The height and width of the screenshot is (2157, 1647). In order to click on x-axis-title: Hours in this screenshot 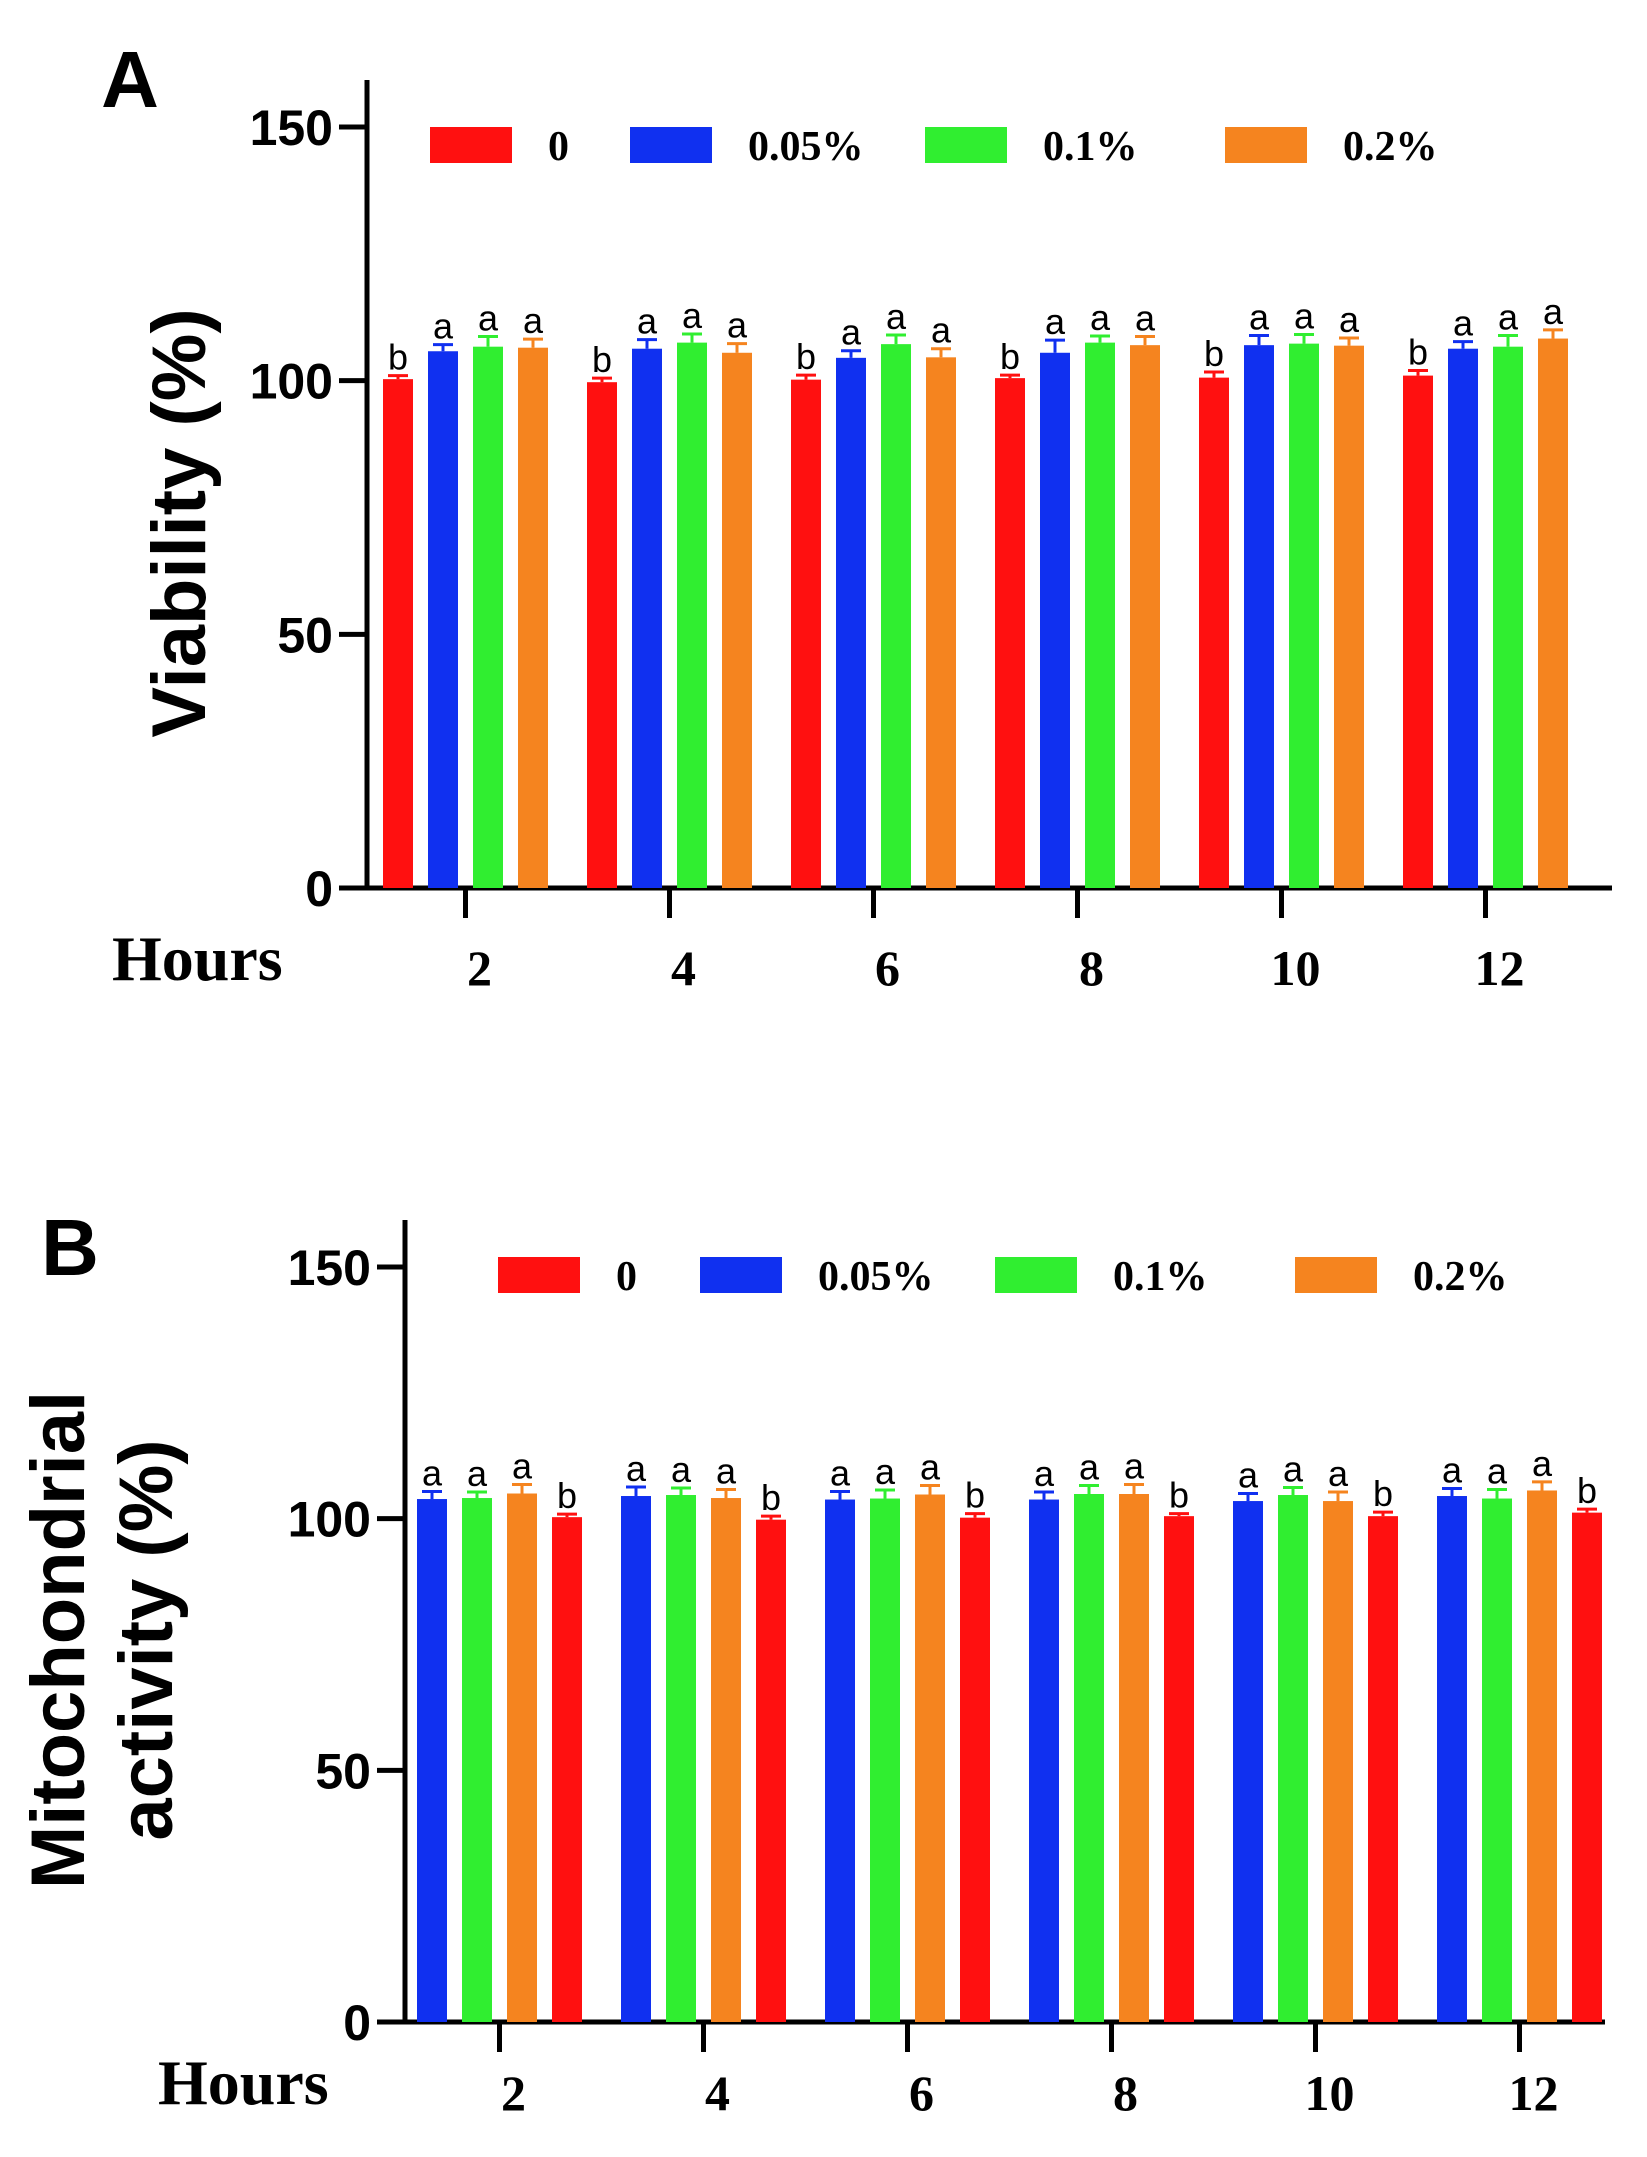, I will do `click(243, 2082)`.